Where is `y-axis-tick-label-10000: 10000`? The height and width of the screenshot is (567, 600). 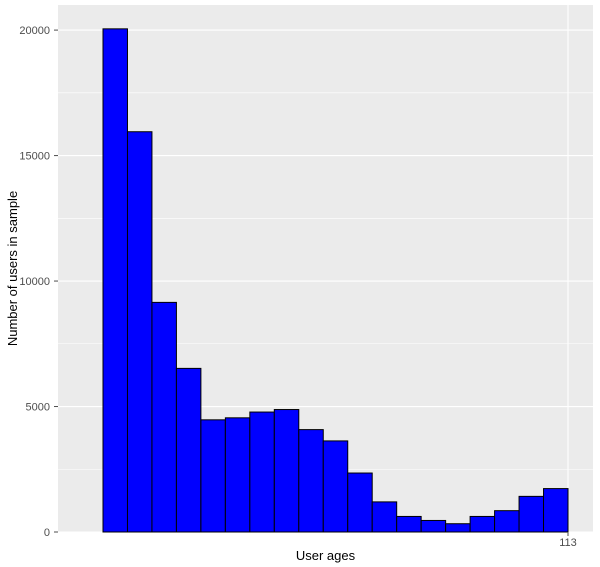 y-axis-tick-label-10000: 10000 is located at coordinates (34, 282).